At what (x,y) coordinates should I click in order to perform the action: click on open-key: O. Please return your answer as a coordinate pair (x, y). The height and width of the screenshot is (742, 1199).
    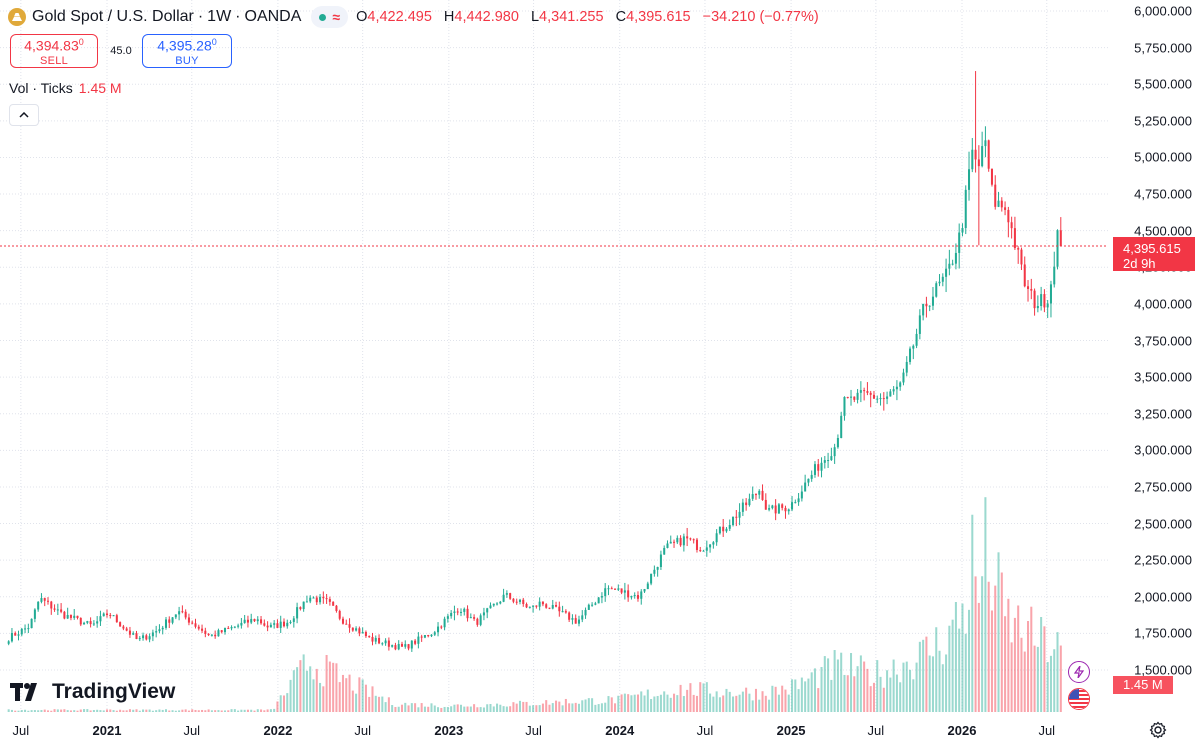
    Looking at the image, I should click on (362, 17).